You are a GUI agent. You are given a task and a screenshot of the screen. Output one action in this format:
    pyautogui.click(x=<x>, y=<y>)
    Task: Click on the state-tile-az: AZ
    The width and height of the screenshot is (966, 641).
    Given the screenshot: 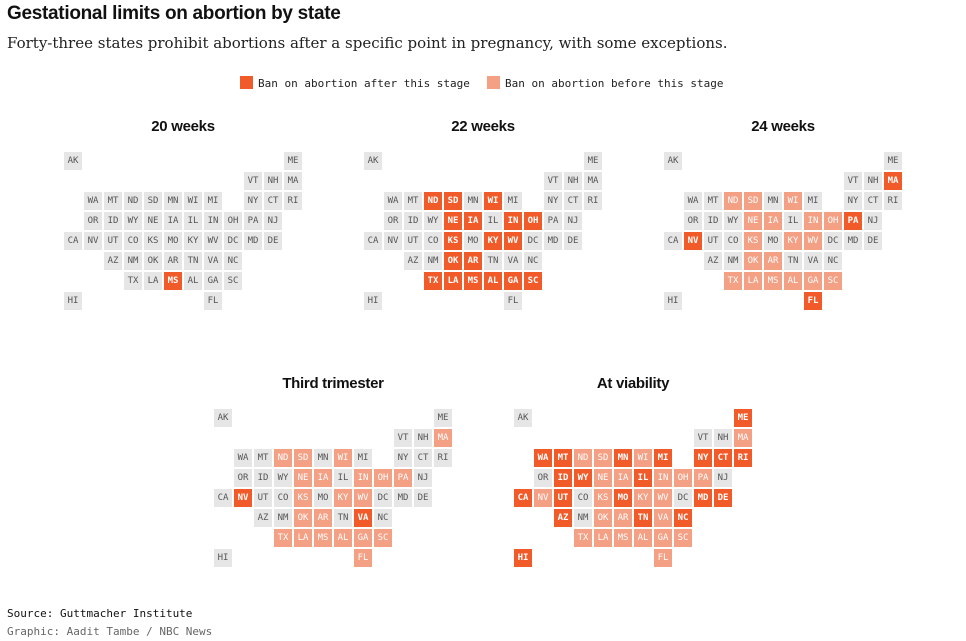 What is the action you would take?
    pyautogui.click(x=563, y=518)
    